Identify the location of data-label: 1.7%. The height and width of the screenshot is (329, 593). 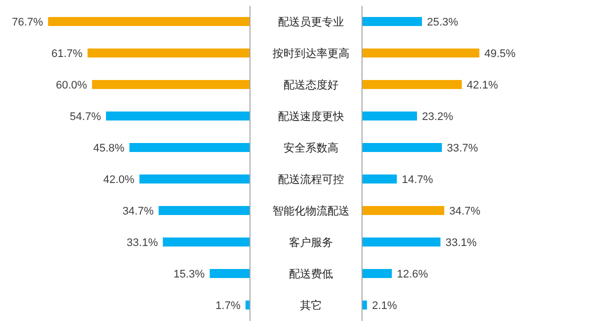
(228, 306).